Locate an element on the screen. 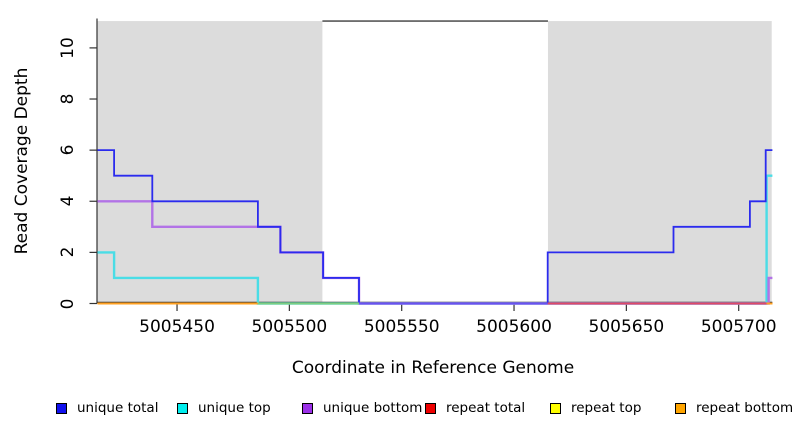 The image size is (792, 432). legend-item-unique-bottom: unique bottom is located at coordinates (362, 408).